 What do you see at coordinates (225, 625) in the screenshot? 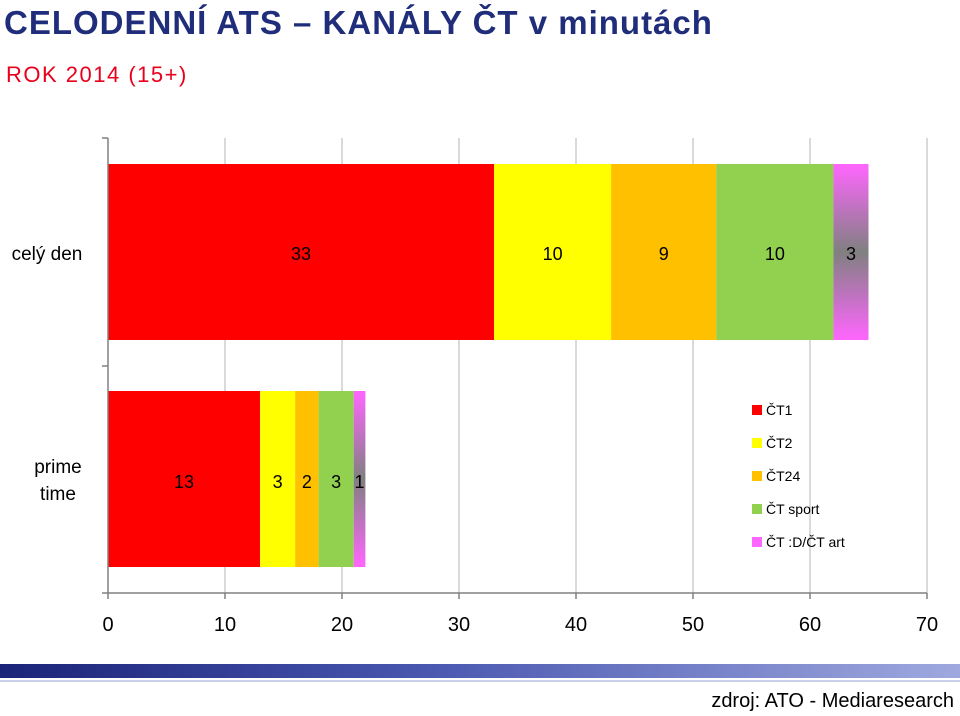
I see `x-tick-label: 10` at bounding box center [225, 625].